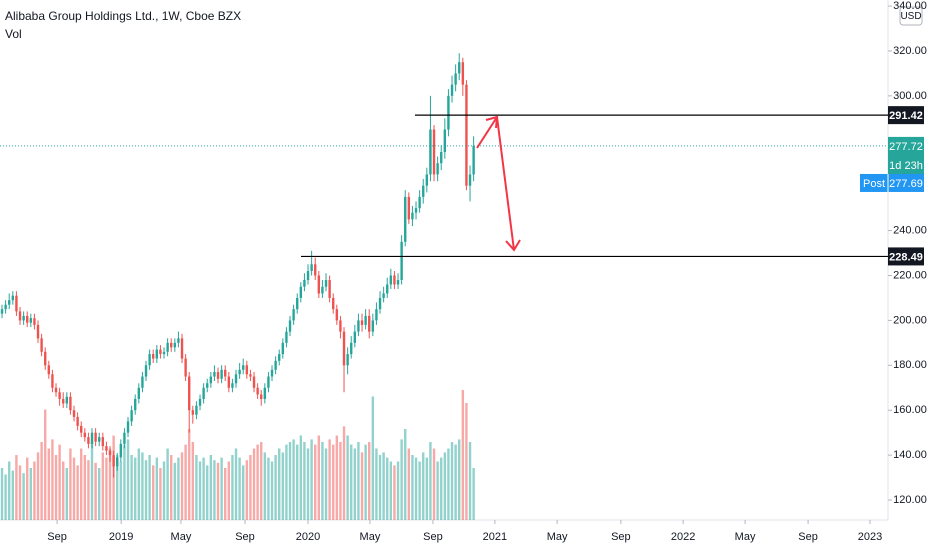  Describe the element at coordinates (308, 537) in the screenshot. I see `x-tick-label: 2020` at that location.